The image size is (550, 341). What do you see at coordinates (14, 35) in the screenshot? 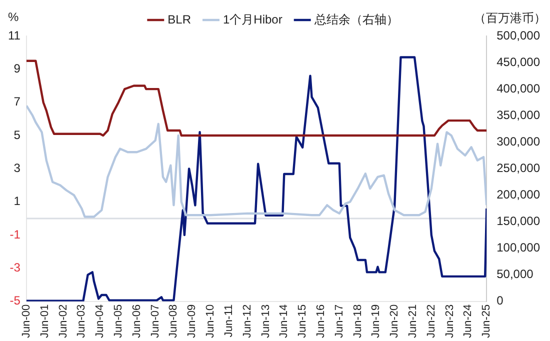
I see `y-tick-label: 11` at bounding box center [14, 35].